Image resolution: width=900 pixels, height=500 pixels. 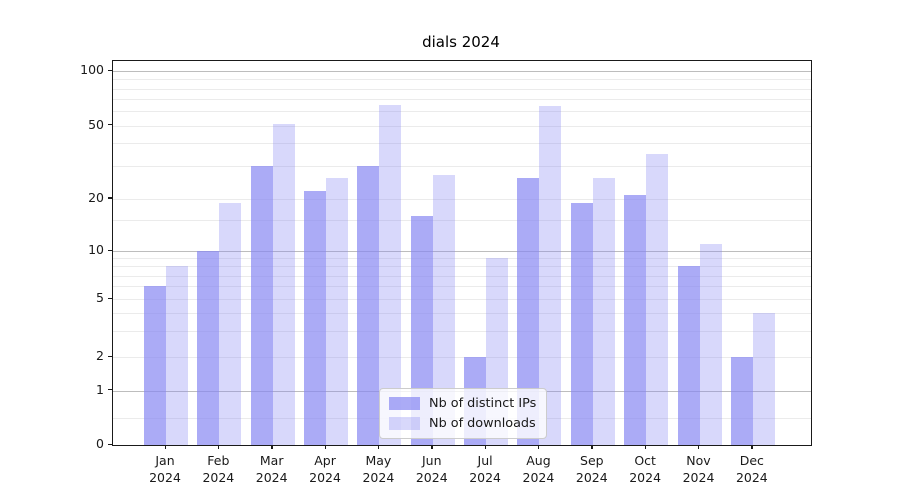 I want to click on x-tick-label-sep: Sep 2024, so click(x=591, y=469).